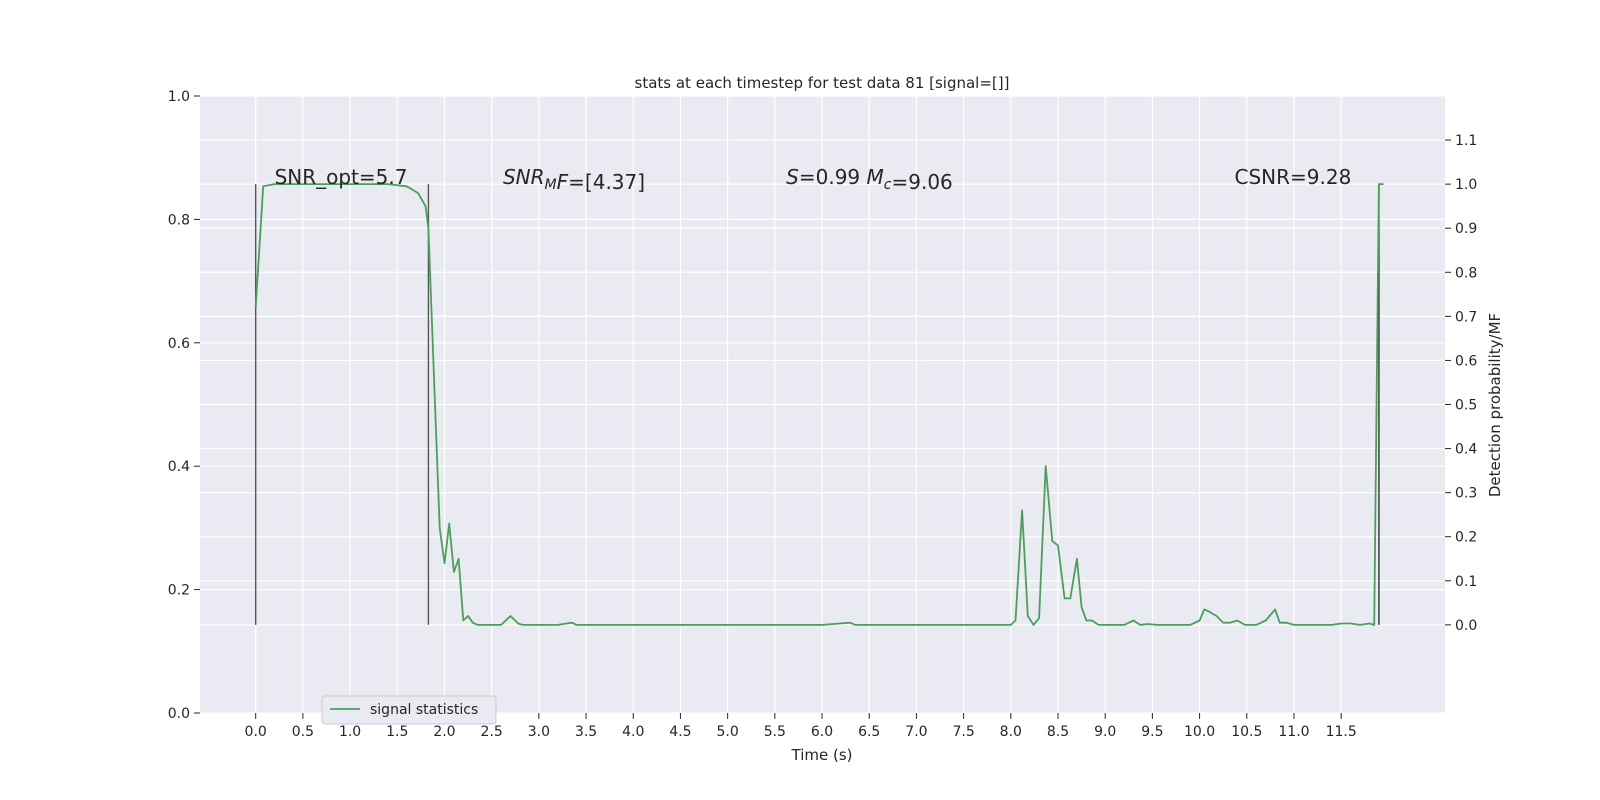 Image resolution: width=1600 pixels, height=800 pixels. Describe the element at coordinates (1461, 383) in the screenshot. I see `right-y-ticks: 0.0 0.1 0.2 0.3 0.4 0.5 0.6 0.7 0.8 0.9 1.0 1.1` at that location.